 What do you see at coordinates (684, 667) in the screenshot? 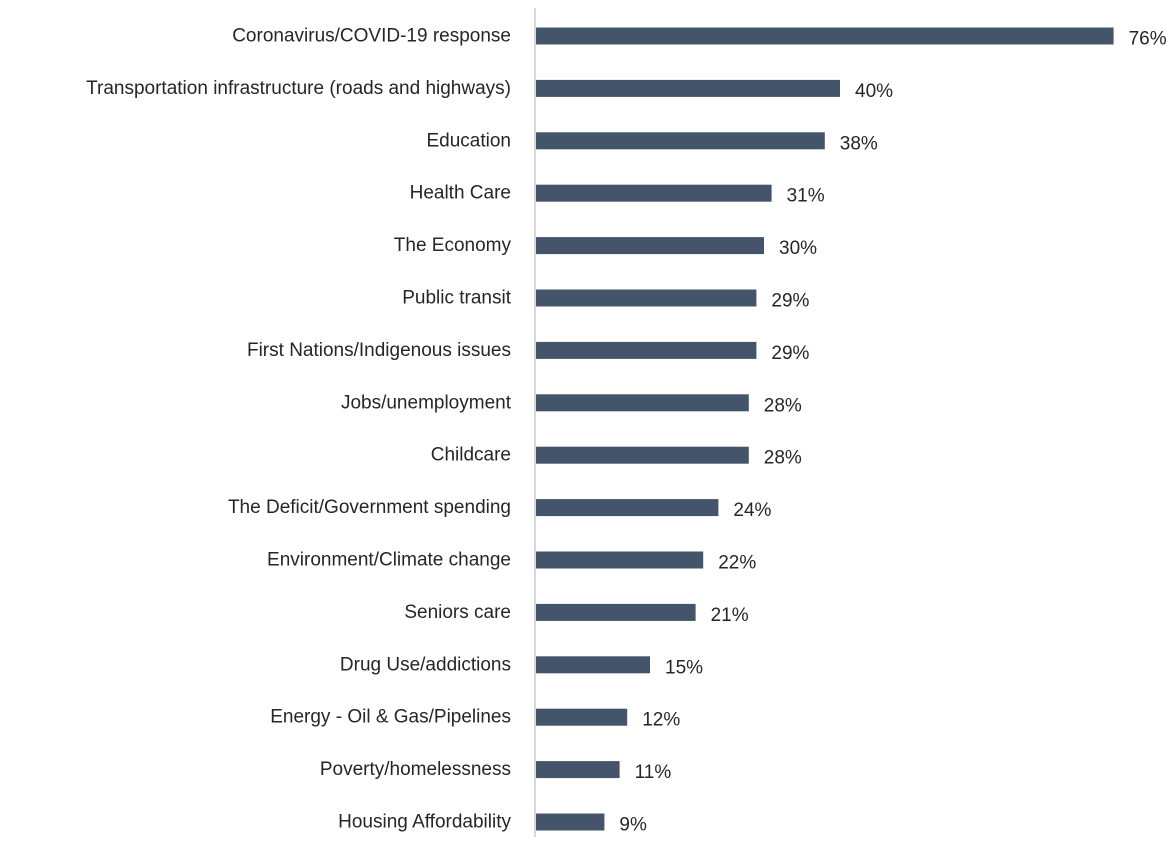
I see `data-label: 15%` at bounding box center [684, 667].